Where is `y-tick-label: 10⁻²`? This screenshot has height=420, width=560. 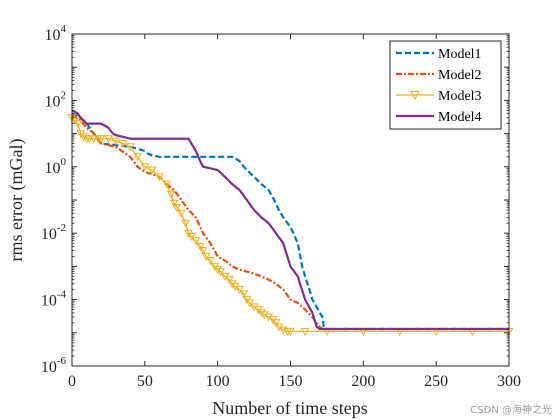
y-tick-label: 10⁻² is located at coordinates (53, 232).